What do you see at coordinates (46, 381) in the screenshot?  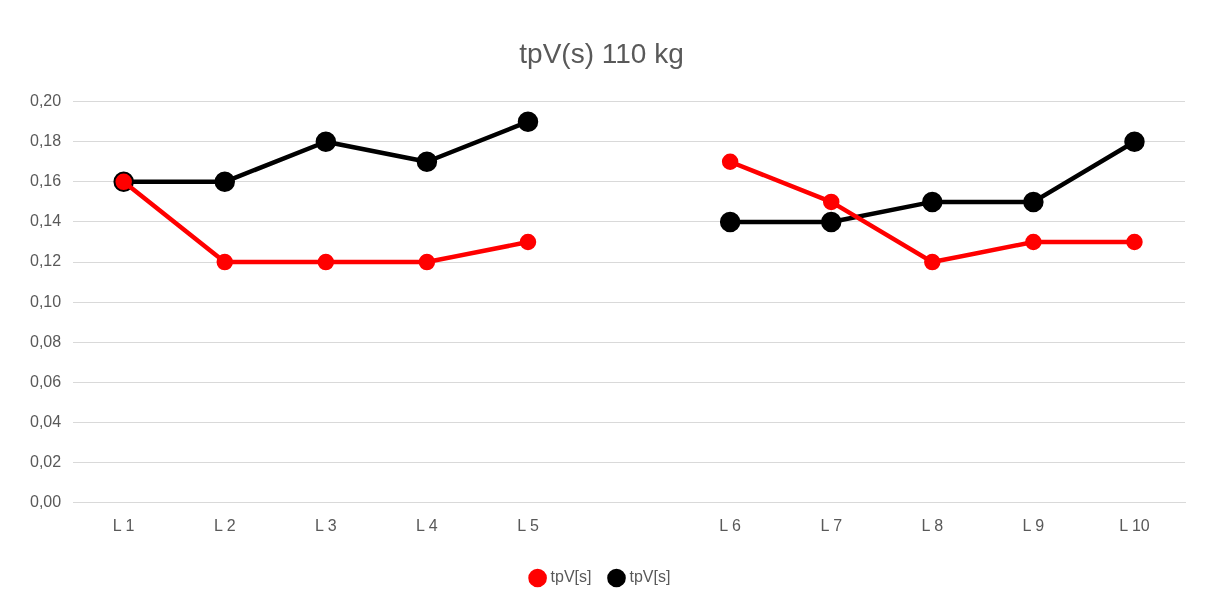 I see `y-tick-label: 0,06` at bounding box center [46, 381].